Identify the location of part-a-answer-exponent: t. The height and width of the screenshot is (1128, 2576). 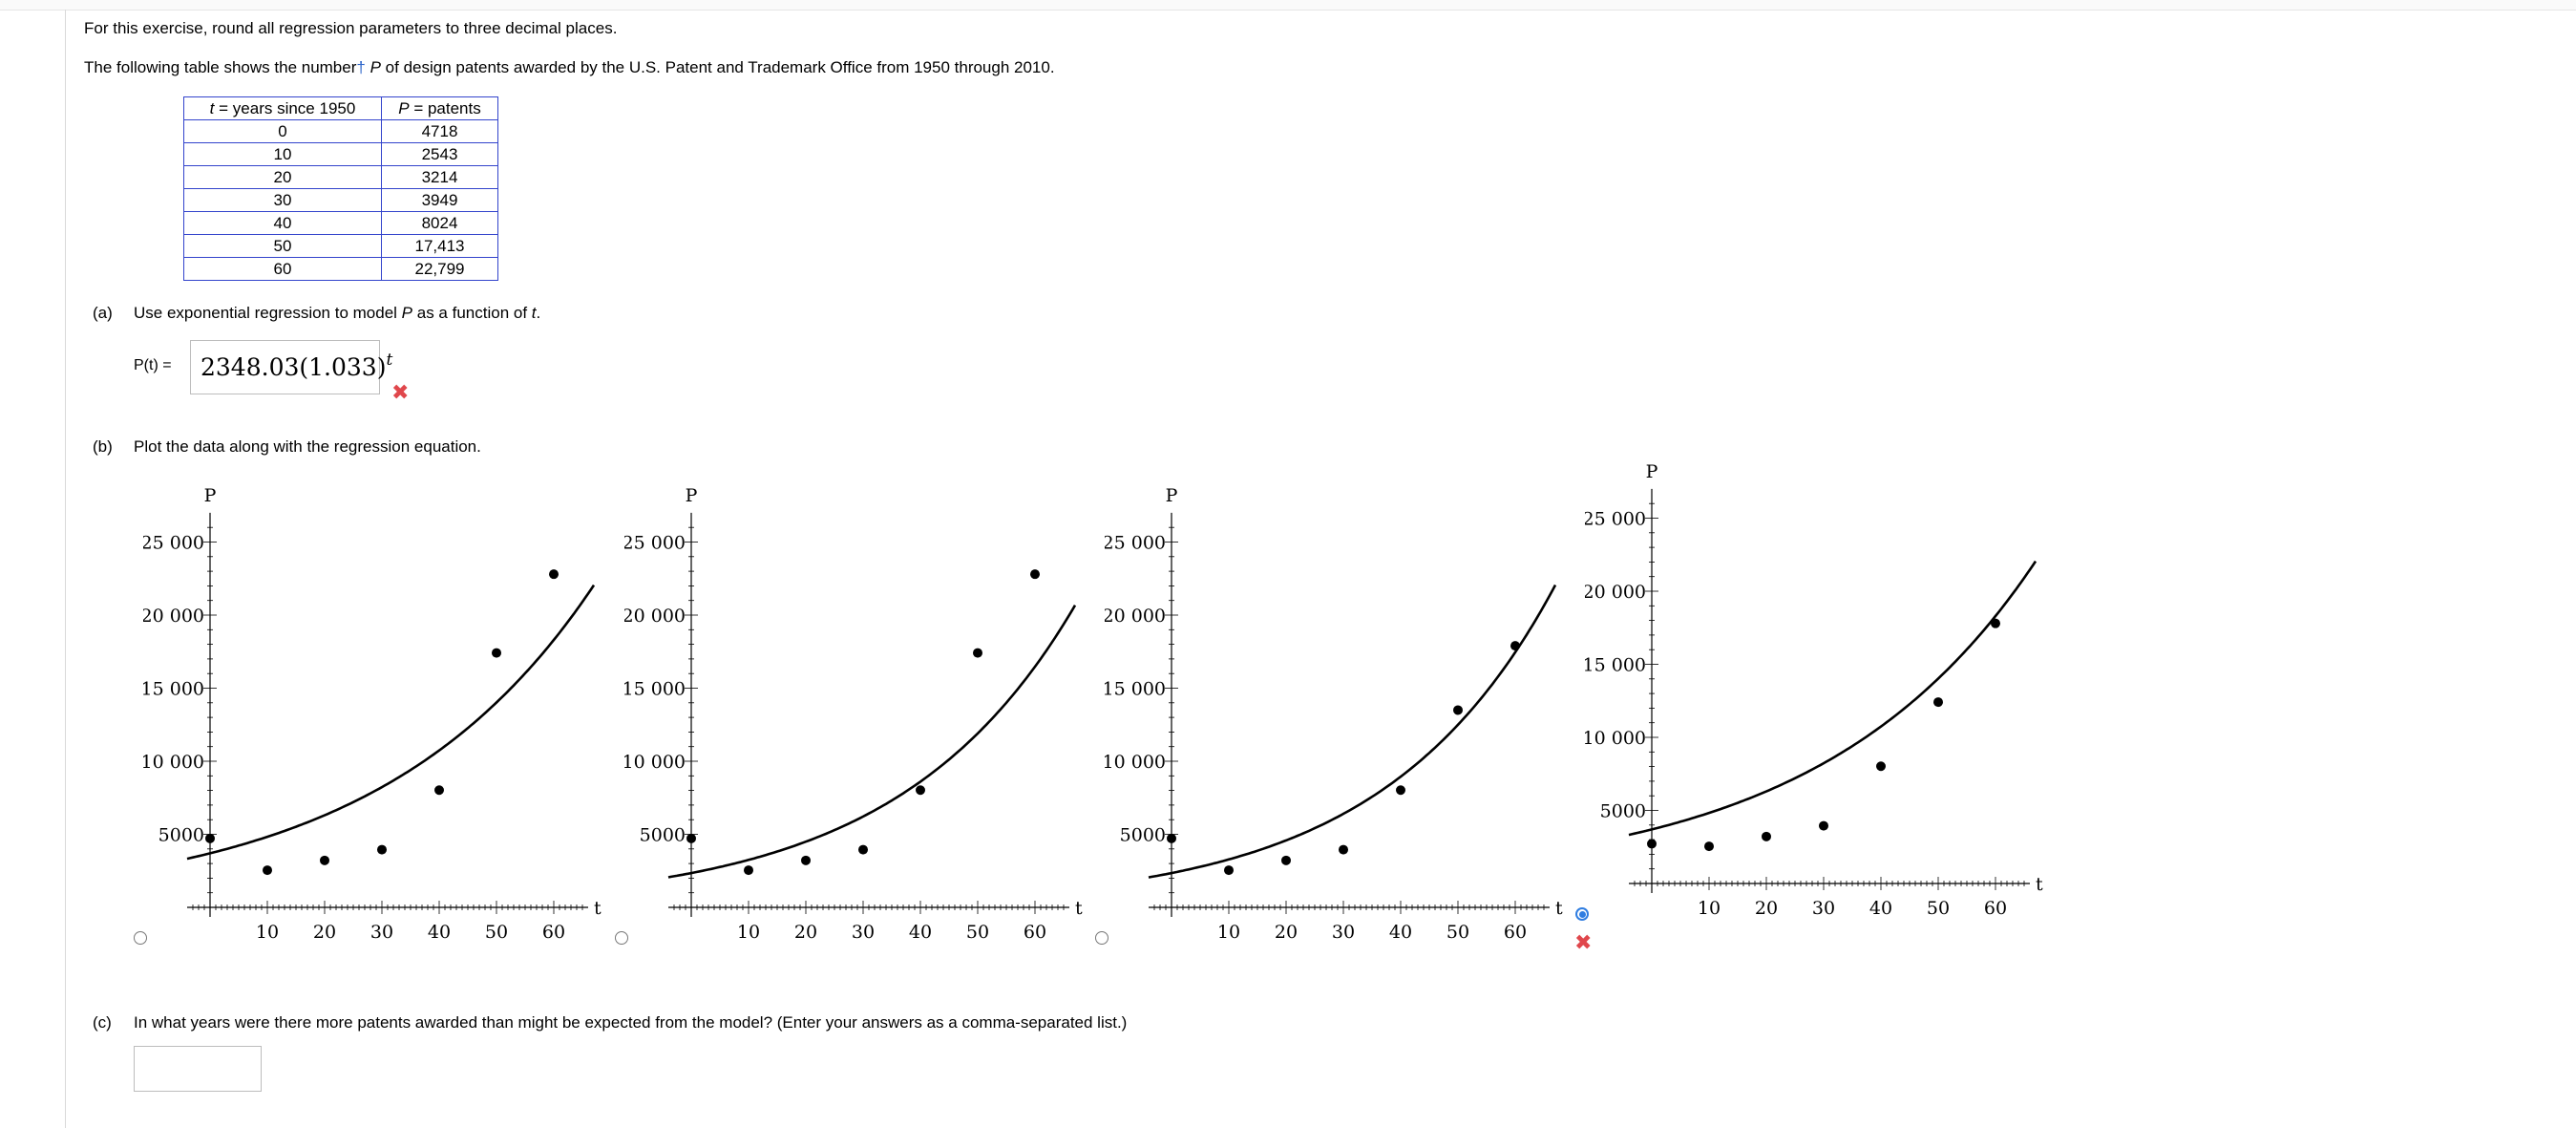
(389, 360).